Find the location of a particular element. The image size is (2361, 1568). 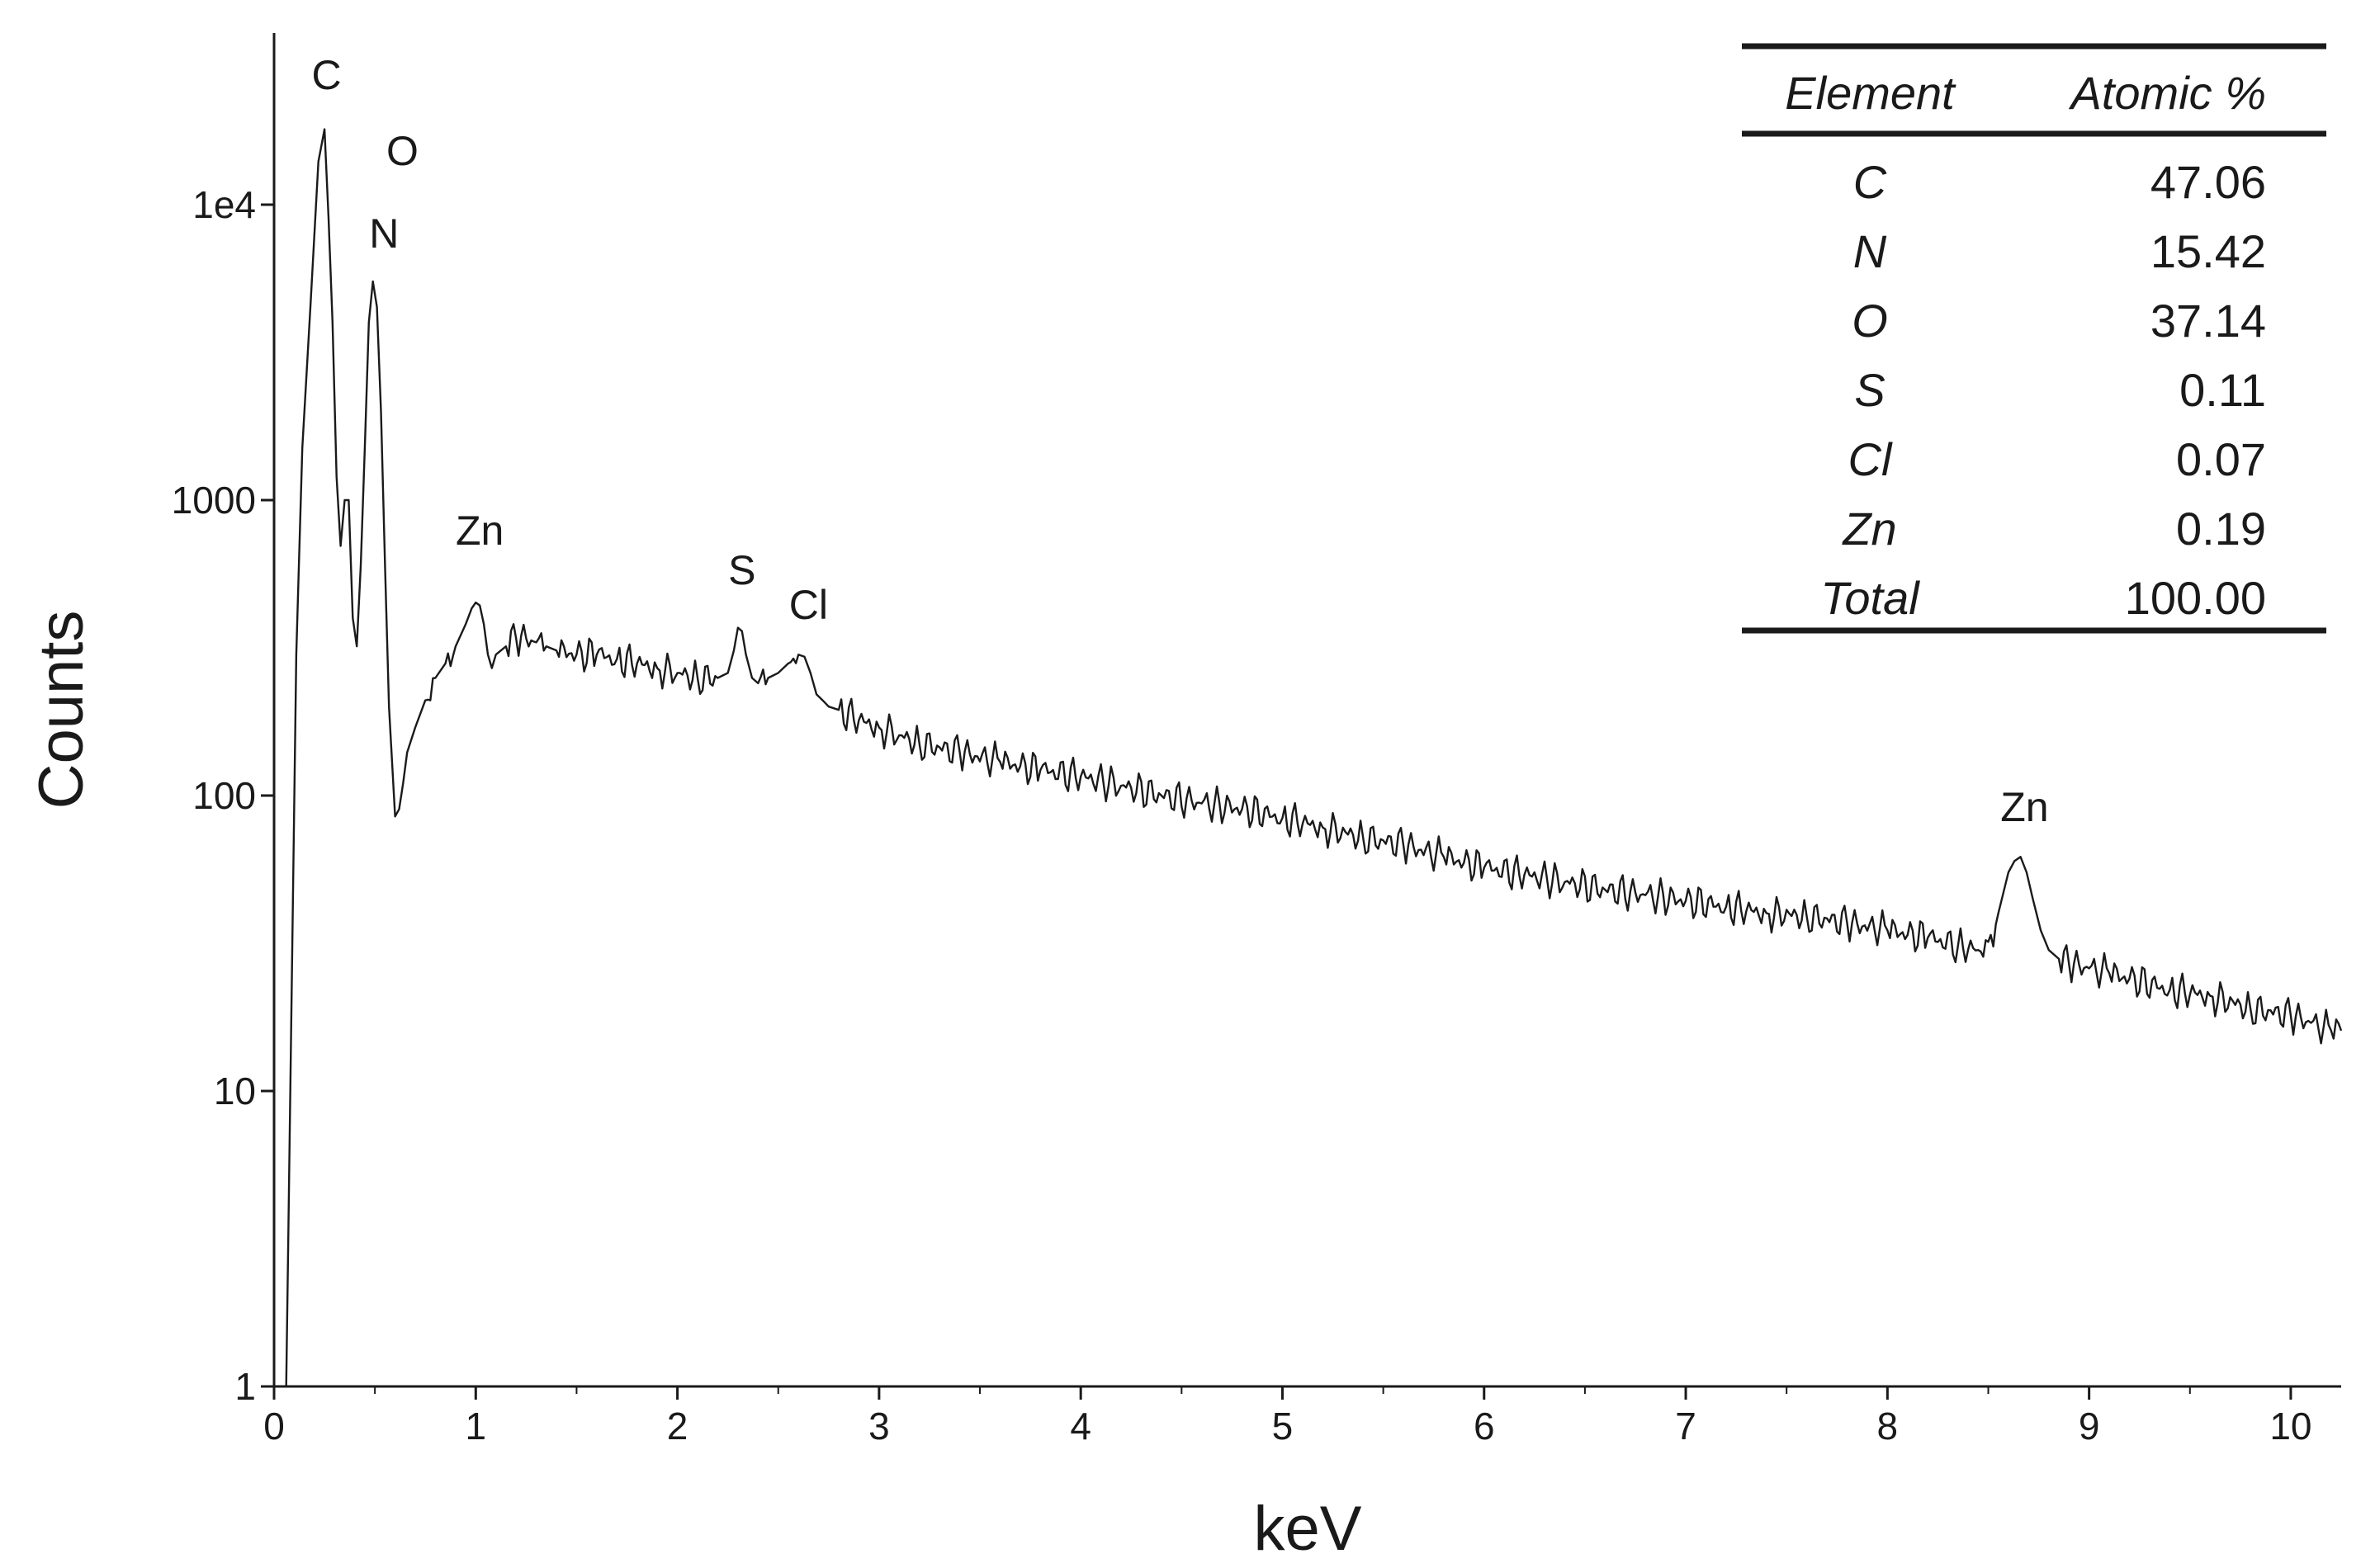

x-tick-label: 10 is located at coordinates (2290, 1426).